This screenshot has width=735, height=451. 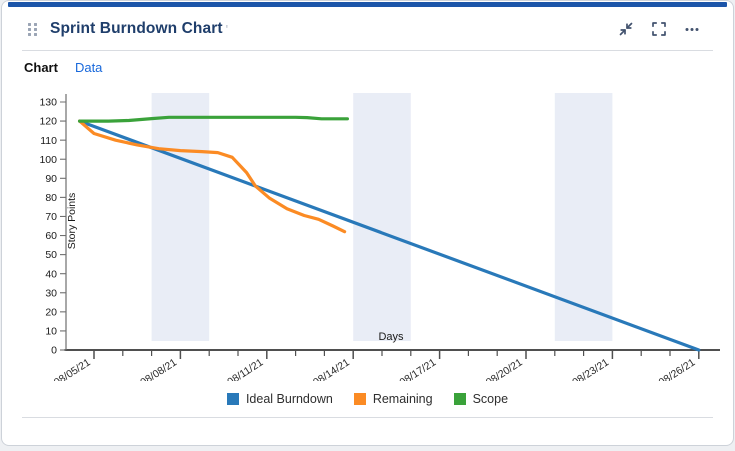 I want to click on y-tick-label: 100, so click(x=48, y=160).